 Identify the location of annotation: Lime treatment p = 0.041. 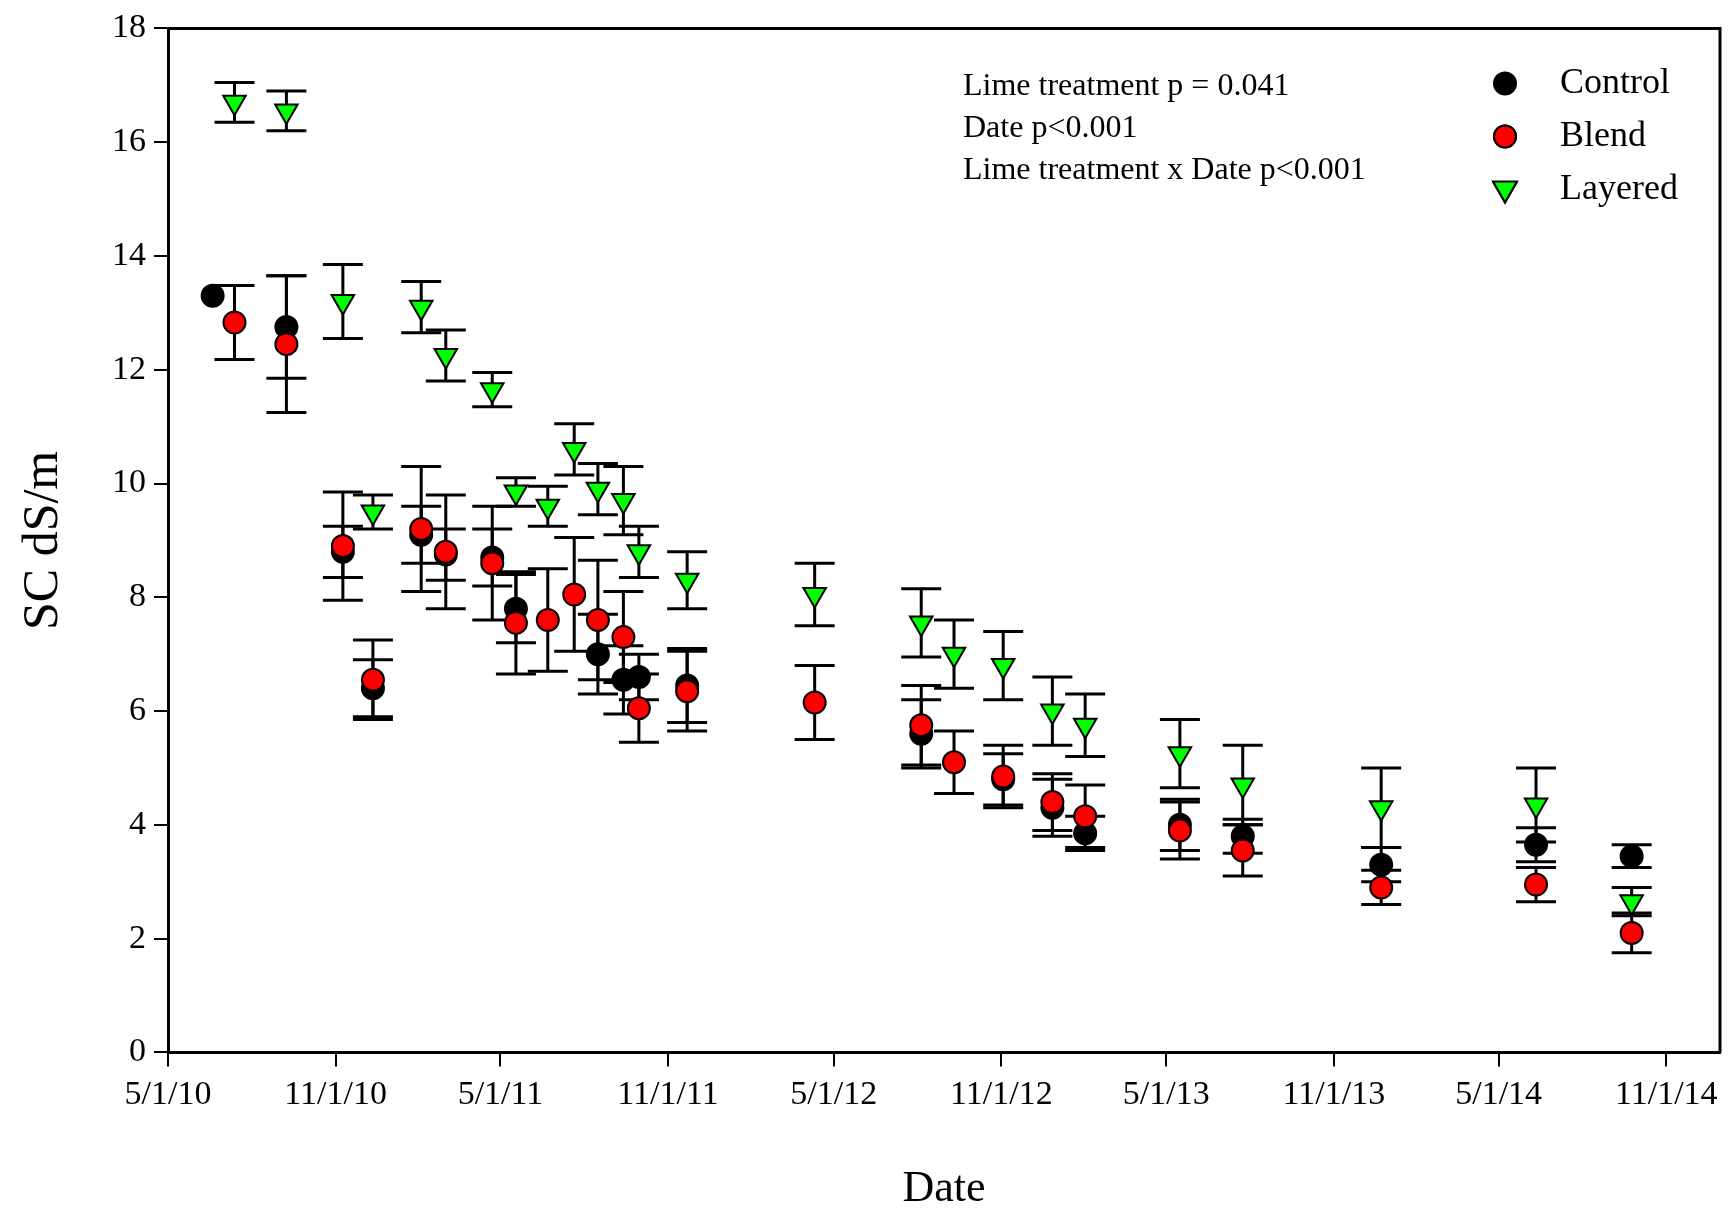
(1126, 83).